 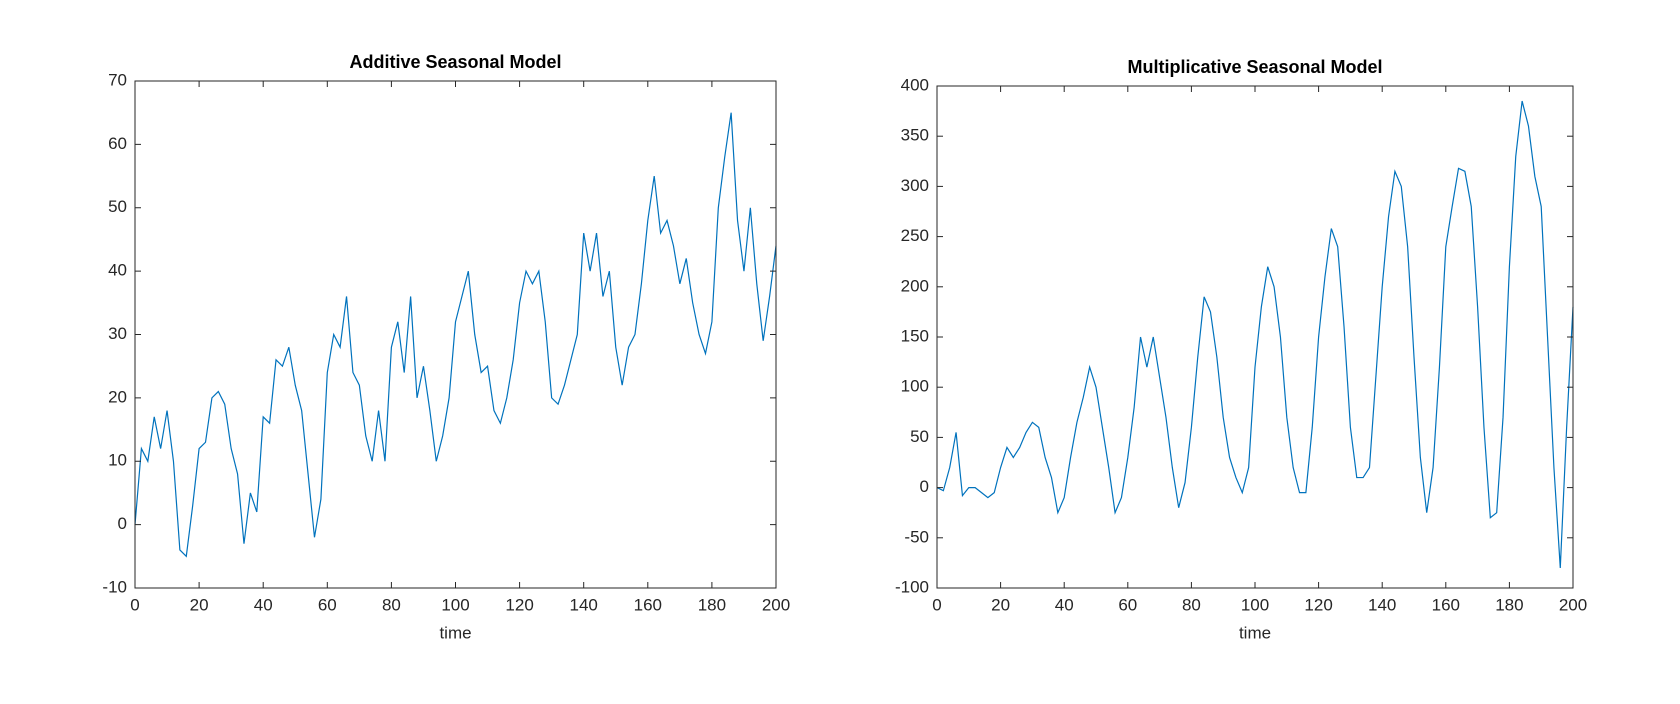 I want to click on y-tick-label: 150, so click(x=915, y=335).